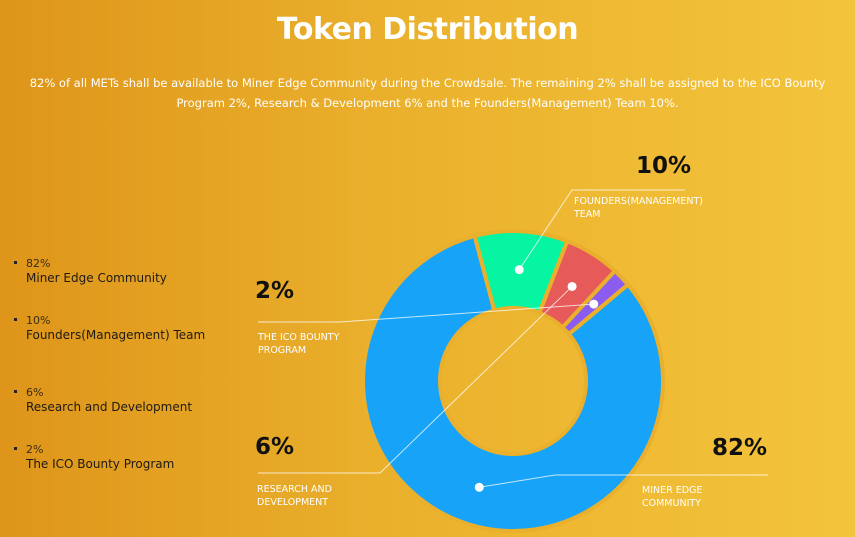  I want to click on slice-value-label: 6%, so click(275, 447).